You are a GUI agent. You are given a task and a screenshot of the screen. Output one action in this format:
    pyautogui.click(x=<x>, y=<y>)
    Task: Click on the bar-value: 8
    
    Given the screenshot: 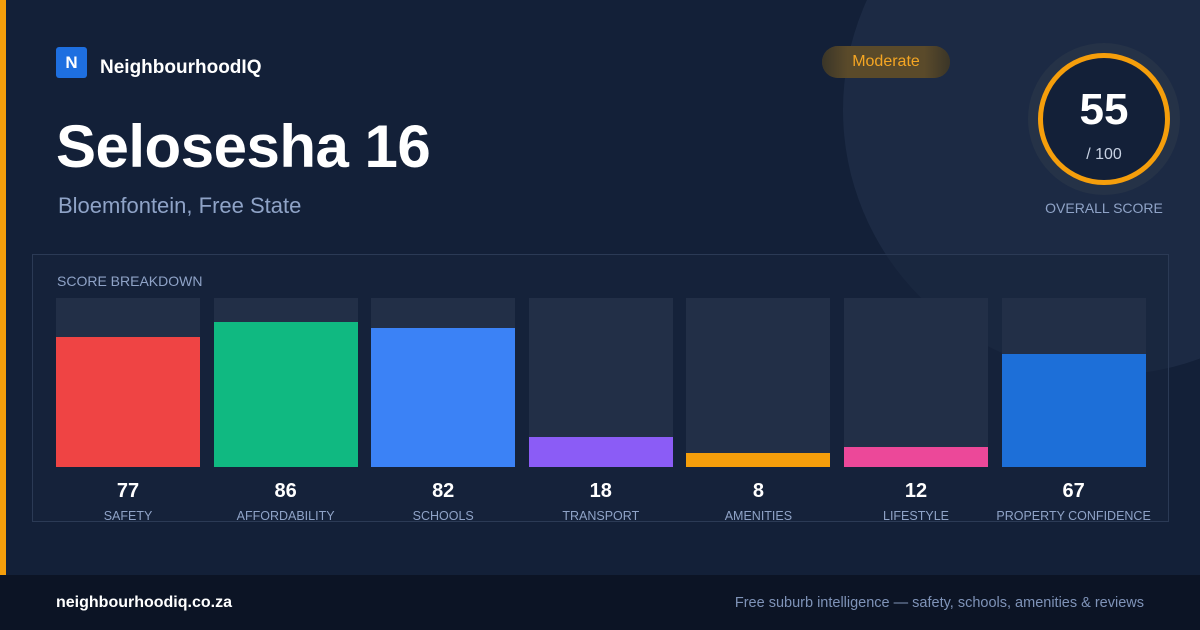 What is the action you would take?
    pyautogui.click(x=758, y=491)
    